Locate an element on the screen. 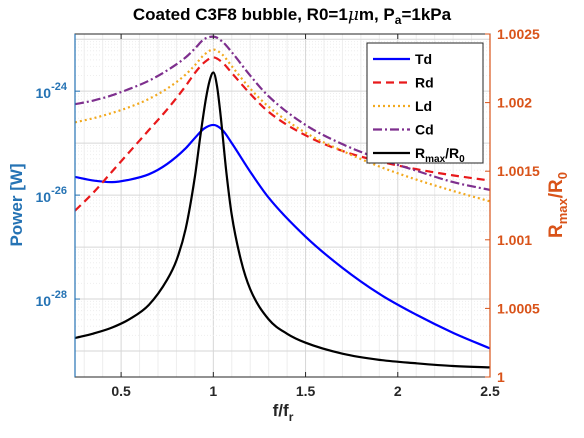 The height and width of the screenshot is (438, 584). x-tick-label: 2.5 is located at coordinates (490, 391).